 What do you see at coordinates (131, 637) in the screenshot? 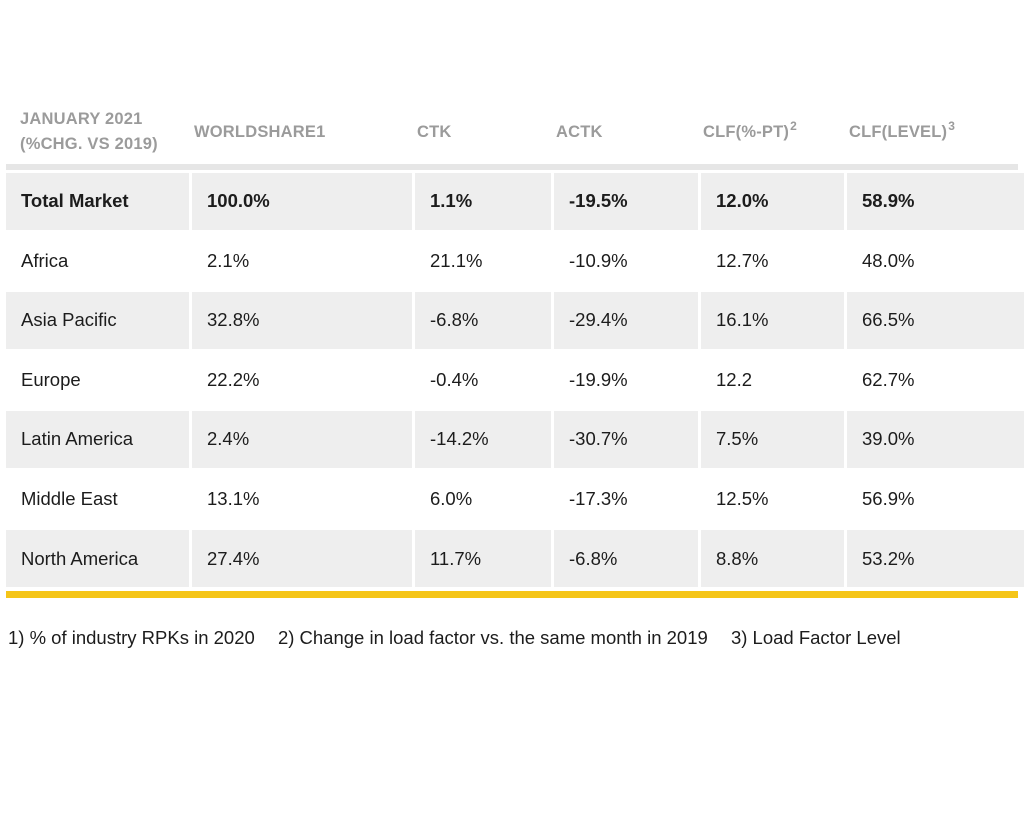
I see `footnote-1: 1) % of industry RPKs in 2020` at bounding box center [131, 637].